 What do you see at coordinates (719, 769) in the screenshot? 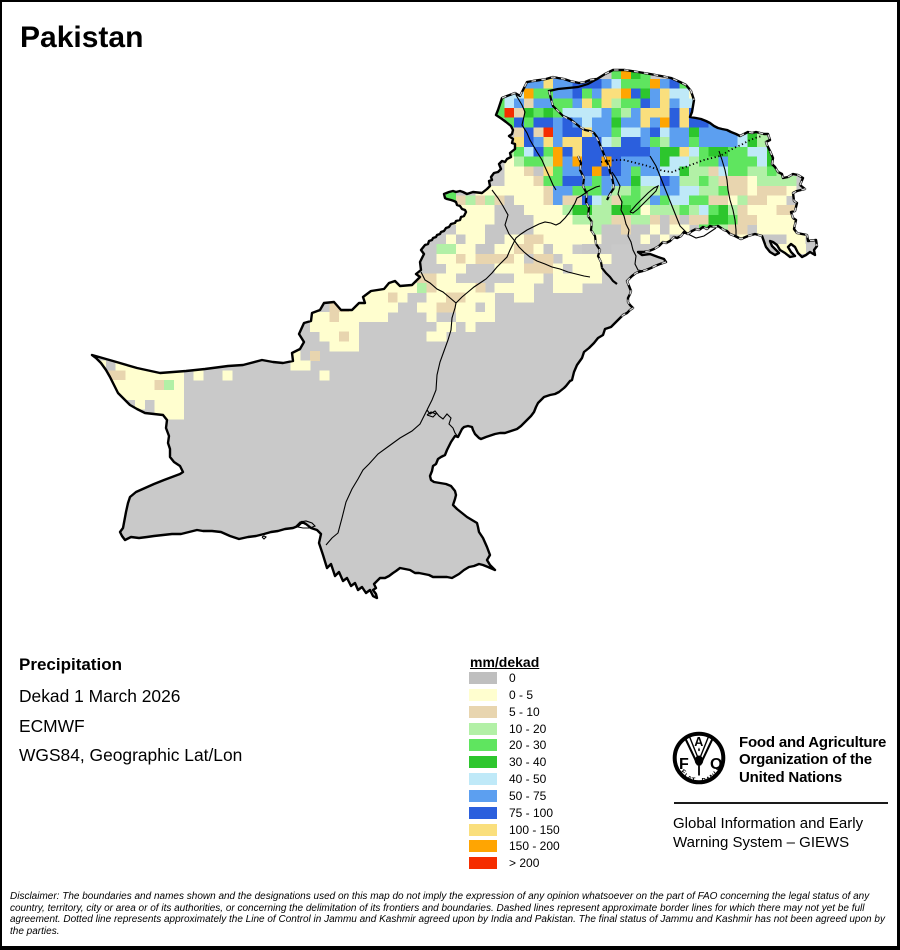
I see `svg-text: S` at bounding box center [719, 769].